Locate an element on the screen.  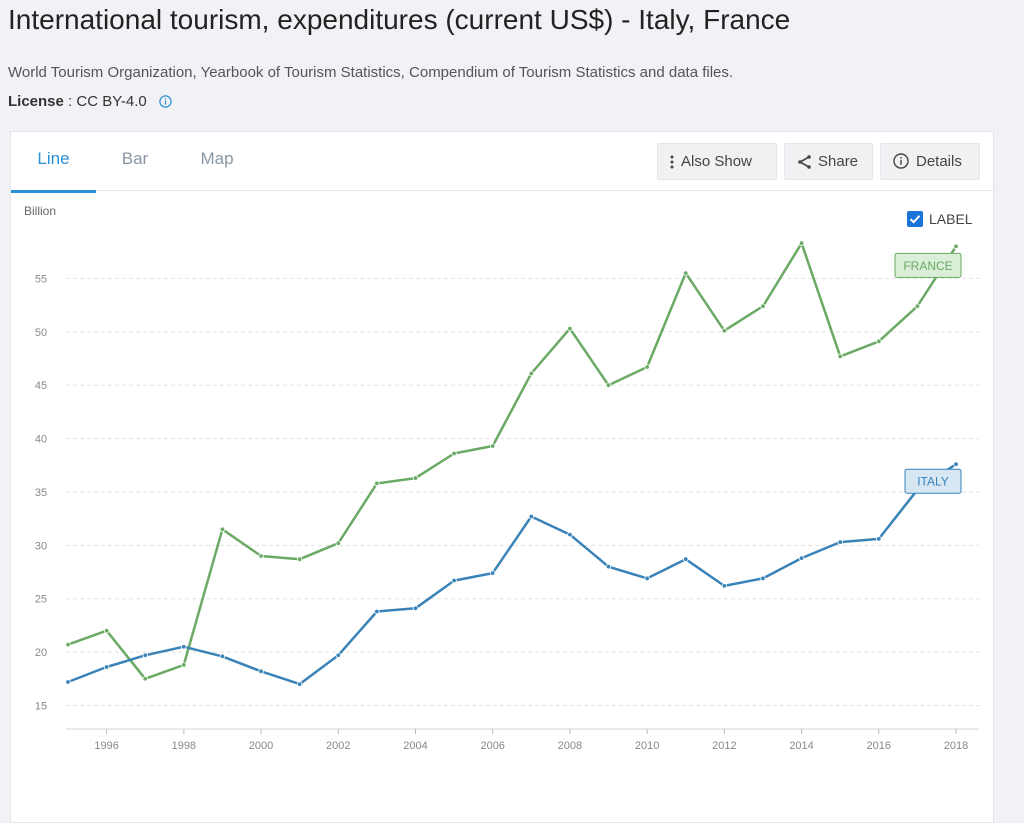
y-tick-label: 25 is located at coordinates (41, 600).